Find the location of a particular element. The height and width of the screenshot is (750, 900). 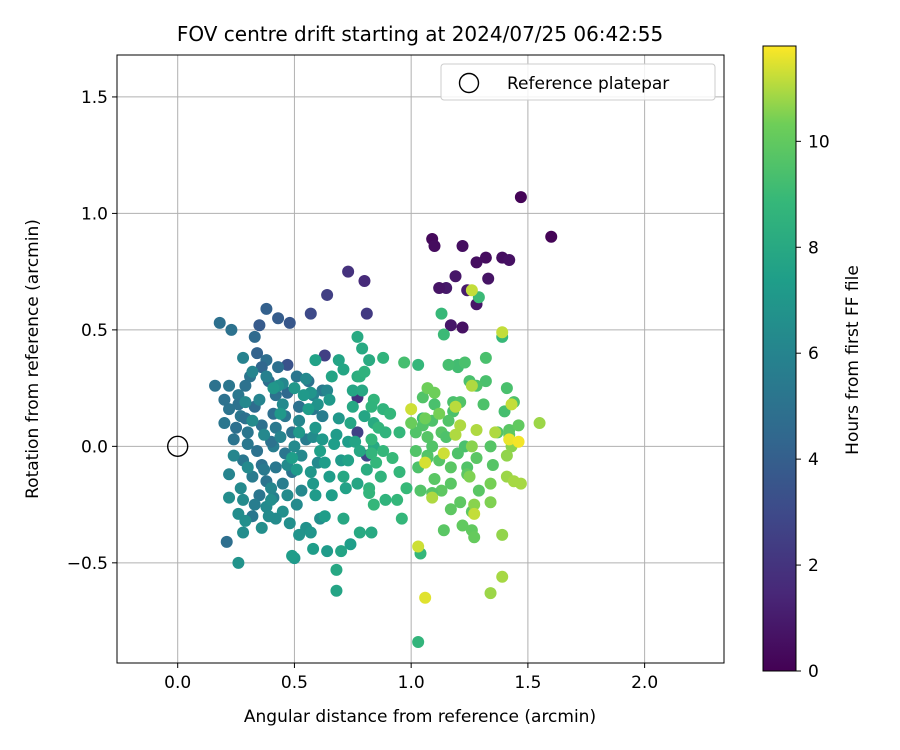

legend-box is located at coordinates (578, 82).